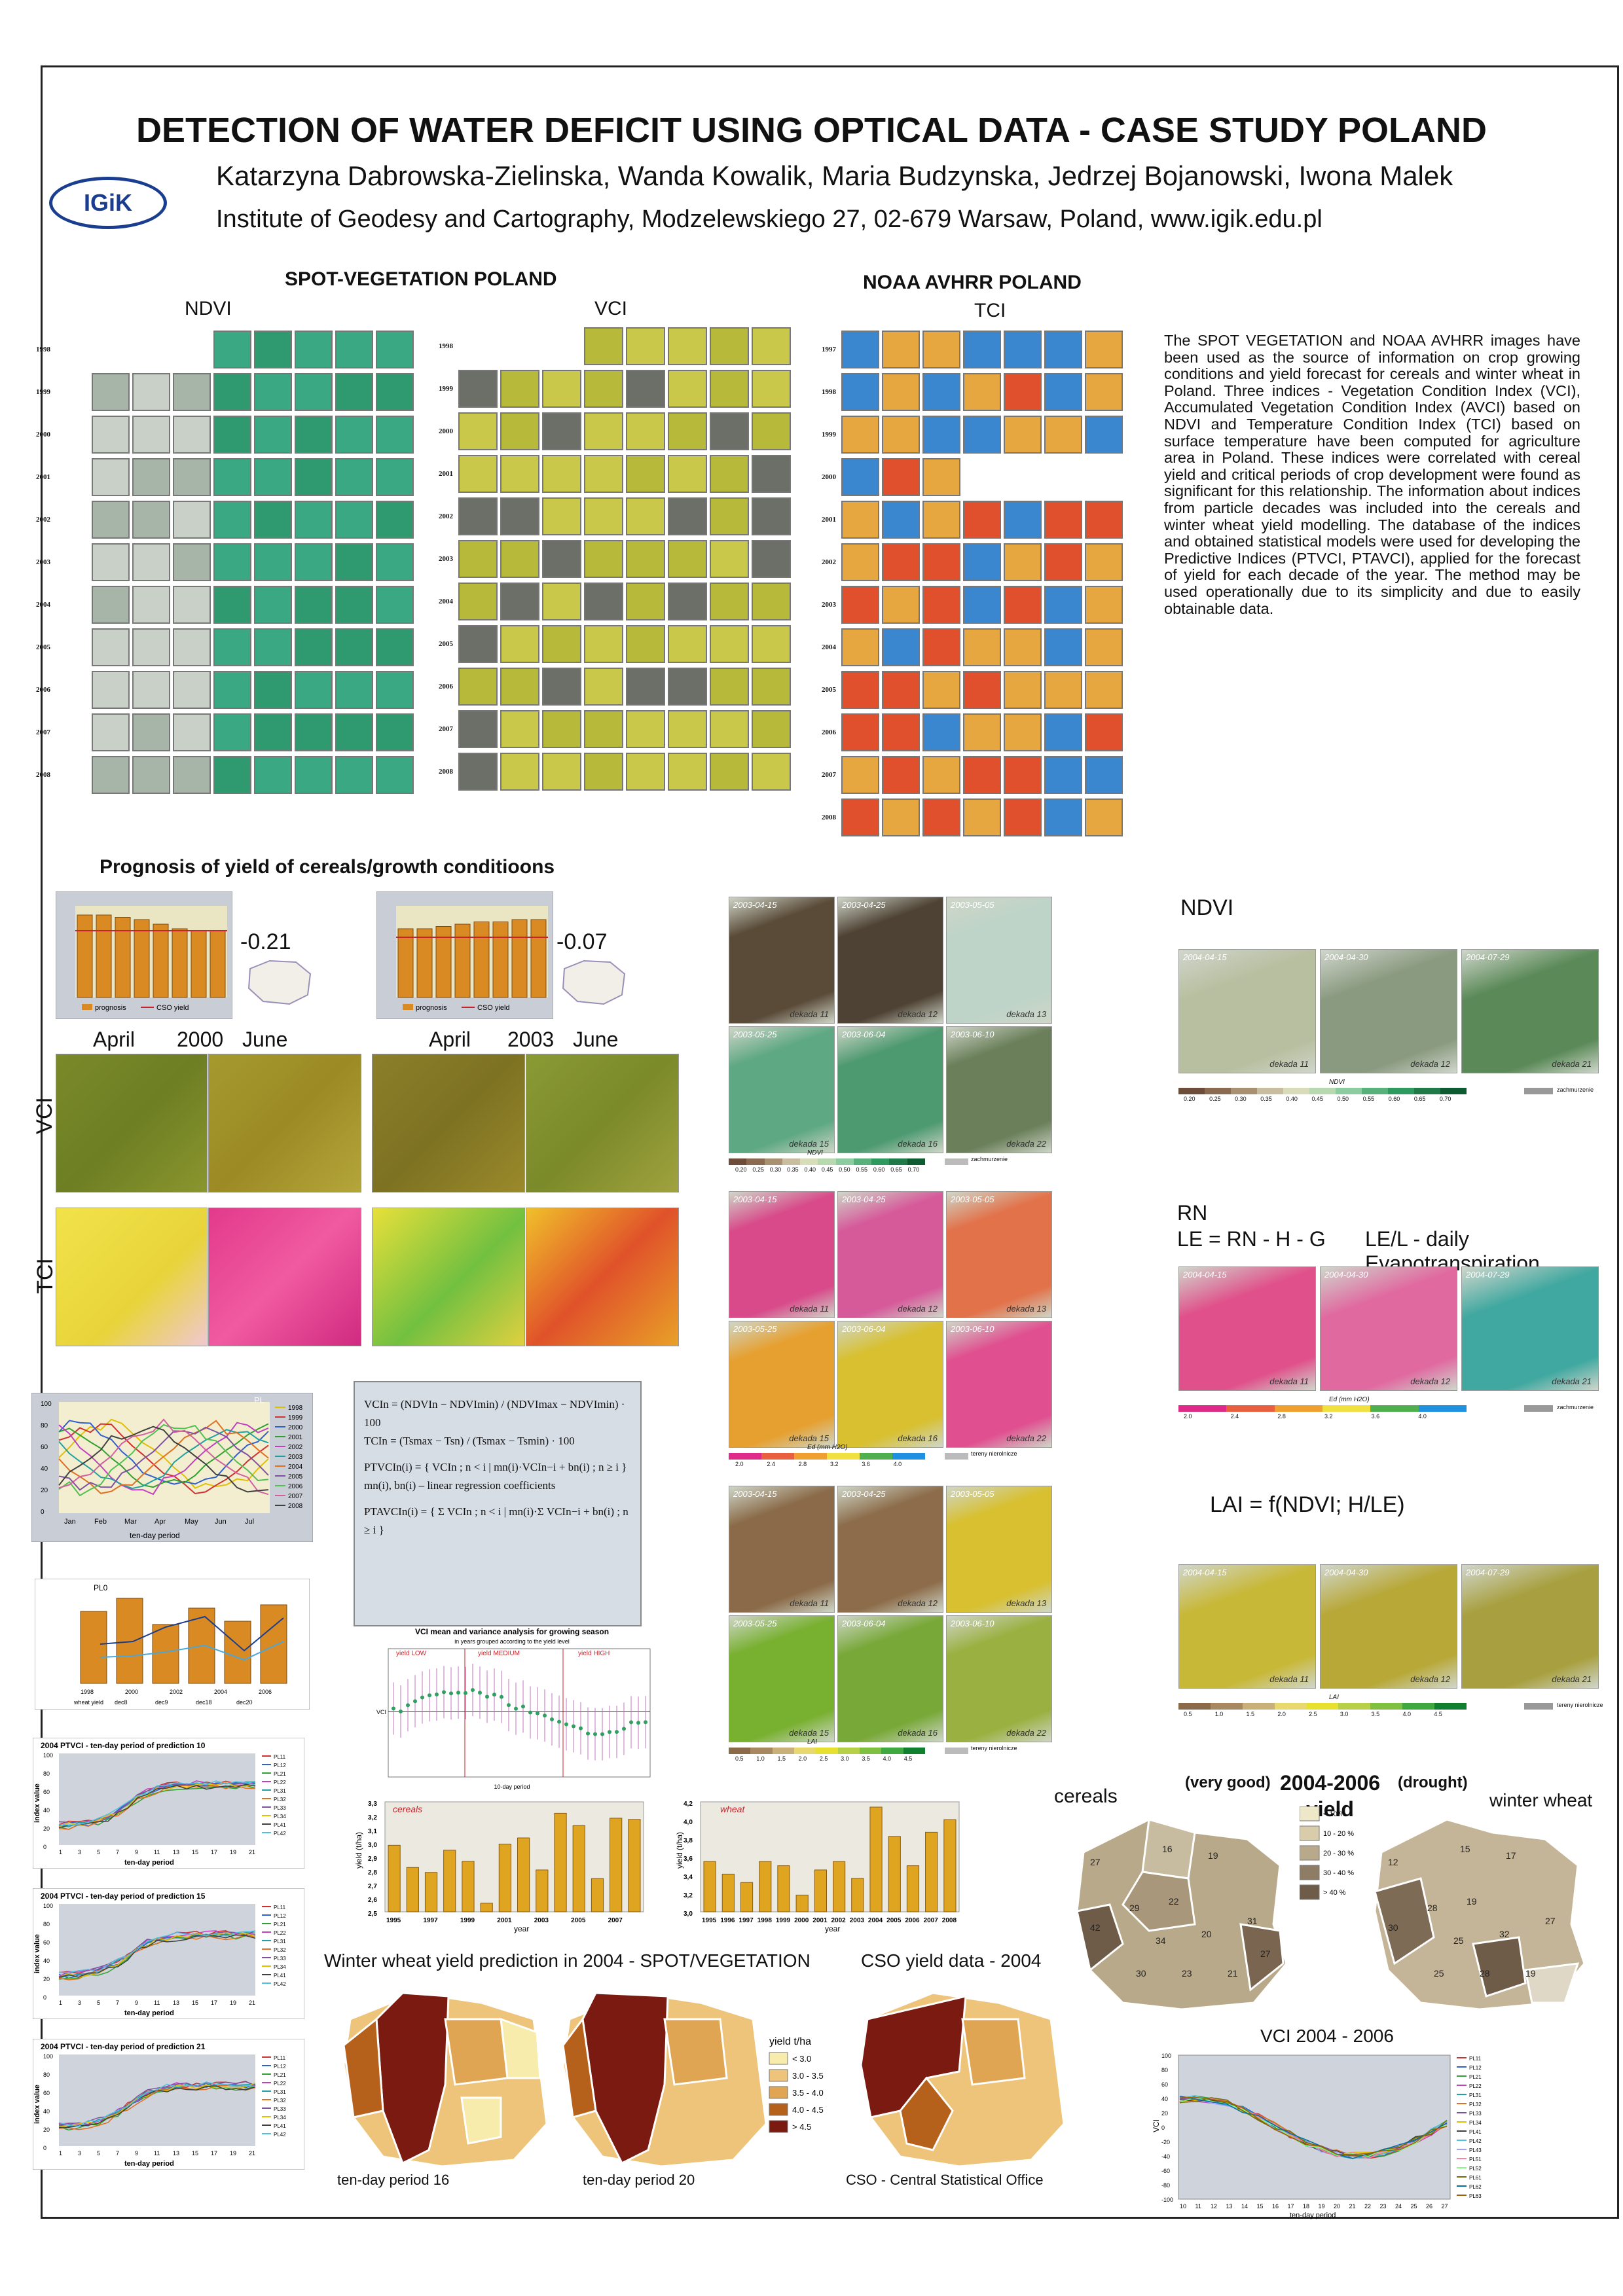  Describe the element at coordinates (1251, 1239) in the screenshot. I see `le-label: LE = RN - H - G` at that location.